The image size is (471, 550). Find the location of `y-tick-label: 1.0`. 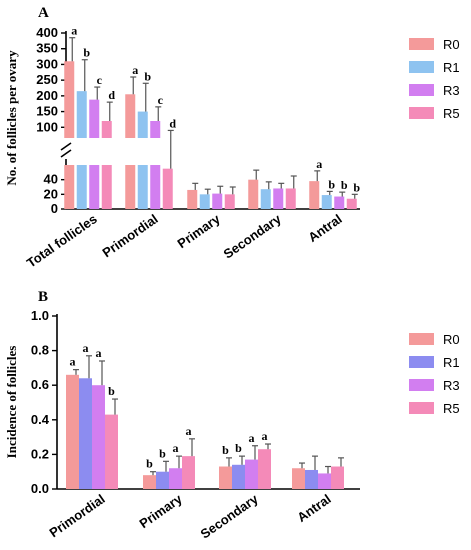

y-tick-label: 1.0 is located at coordinates (40, 315).